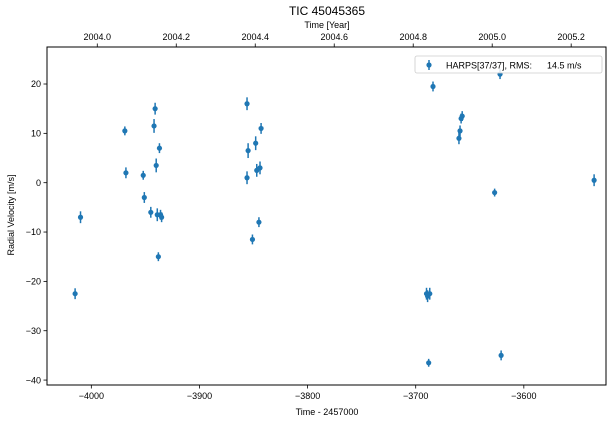  I want to click on chart-title: TIC 45045365, so click(327, 11).